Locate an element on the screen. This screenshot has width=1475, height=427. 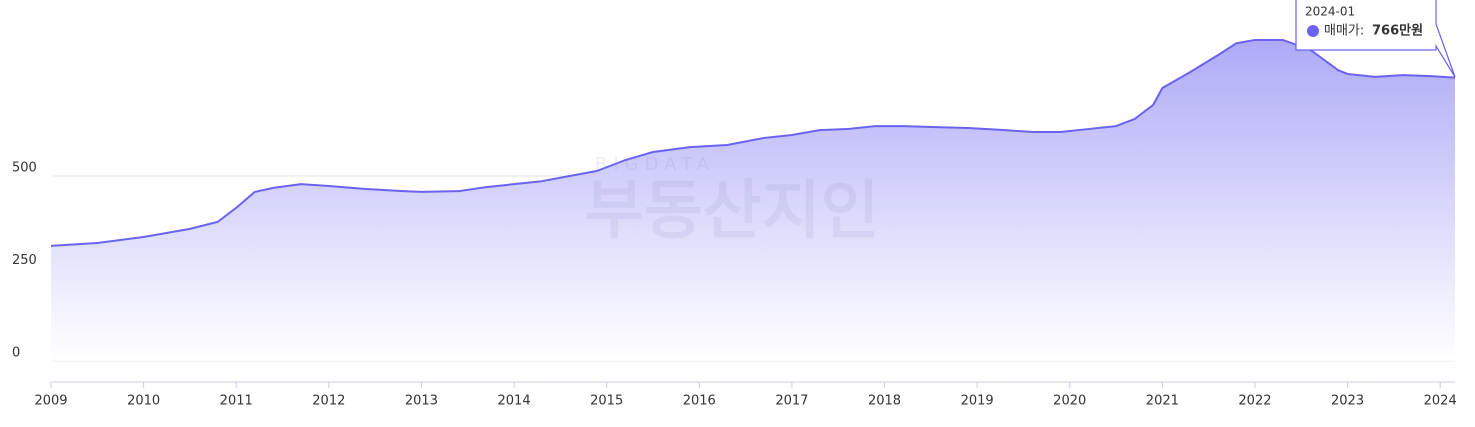
x-tick-label: 2009 is located at coordinates (50, 401).